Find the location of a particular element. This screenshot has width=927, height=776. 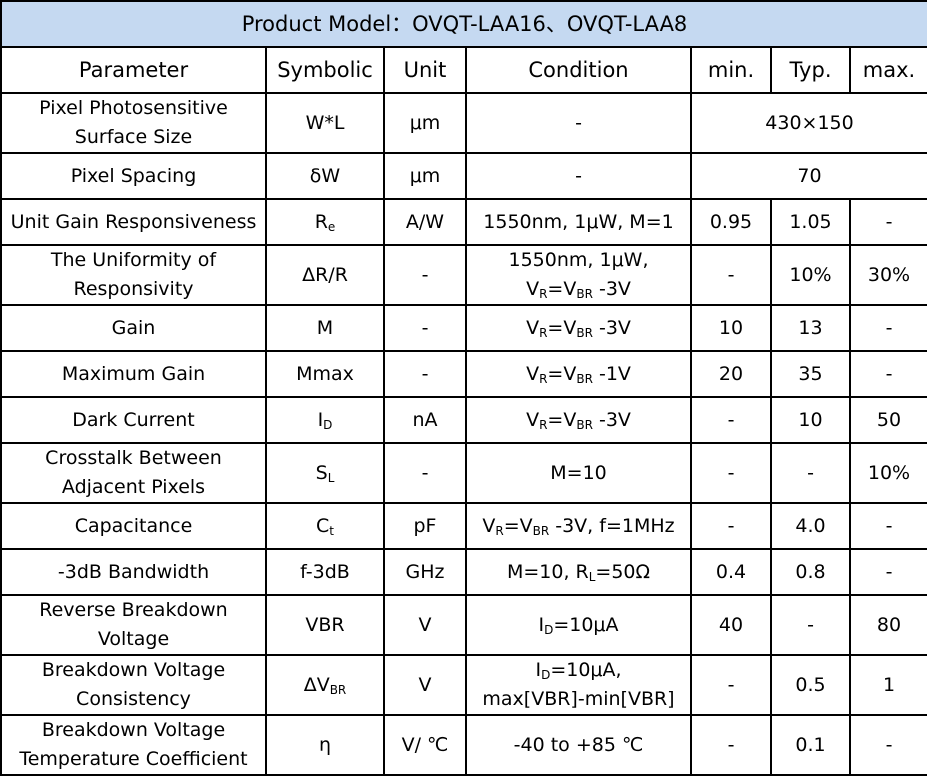

parameter-line: Pixel Photosensitive is located at coordinates (133, 108).